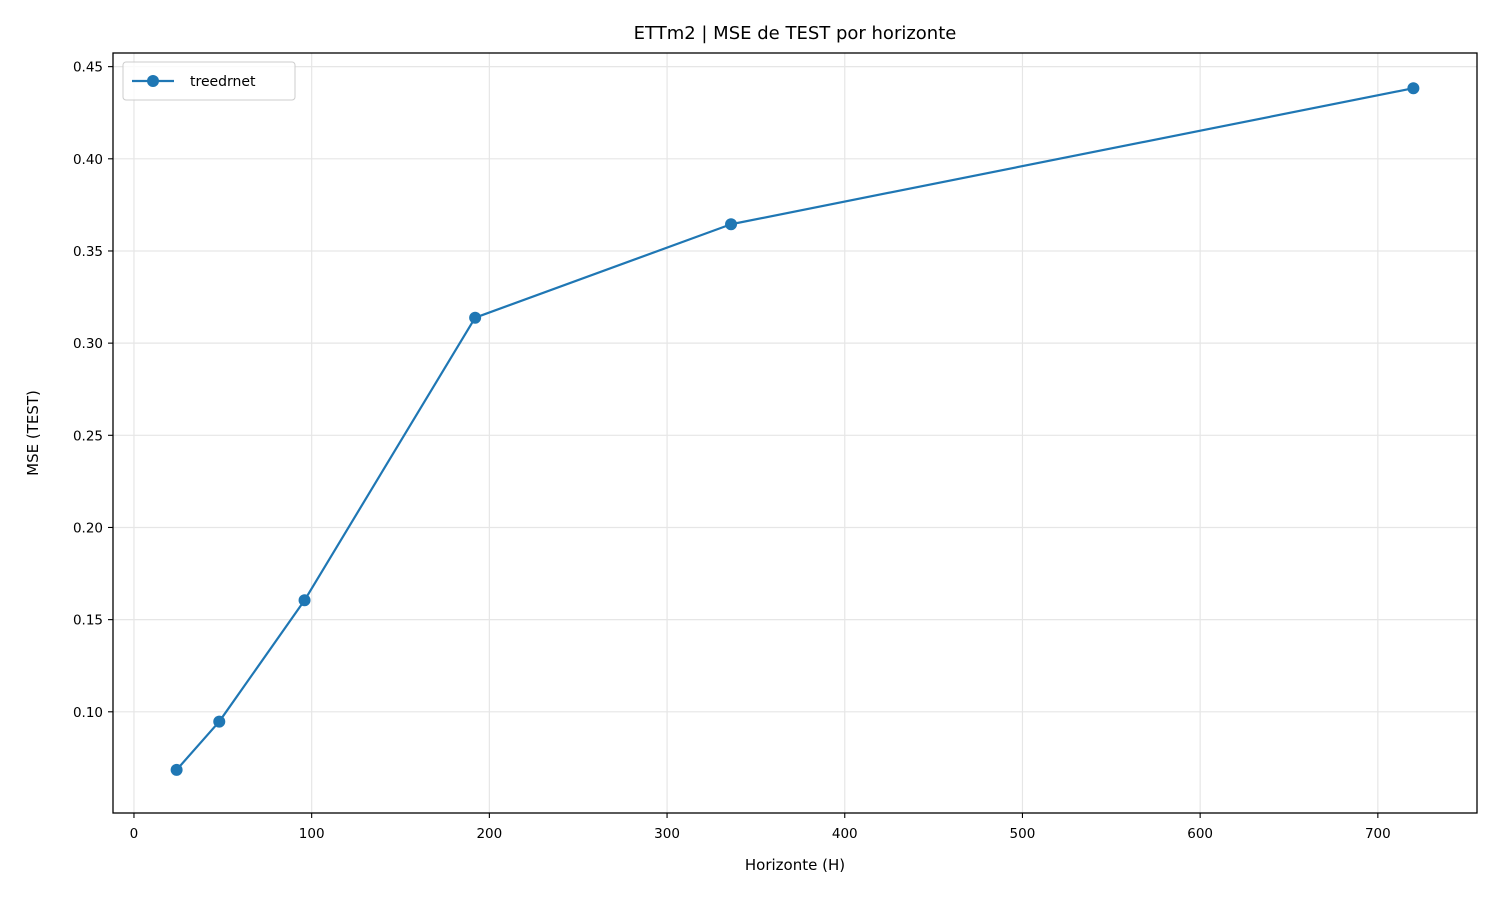 The image size is (1500, 900). I want to click on y-tick-label: 0.15, so click(88, 621).